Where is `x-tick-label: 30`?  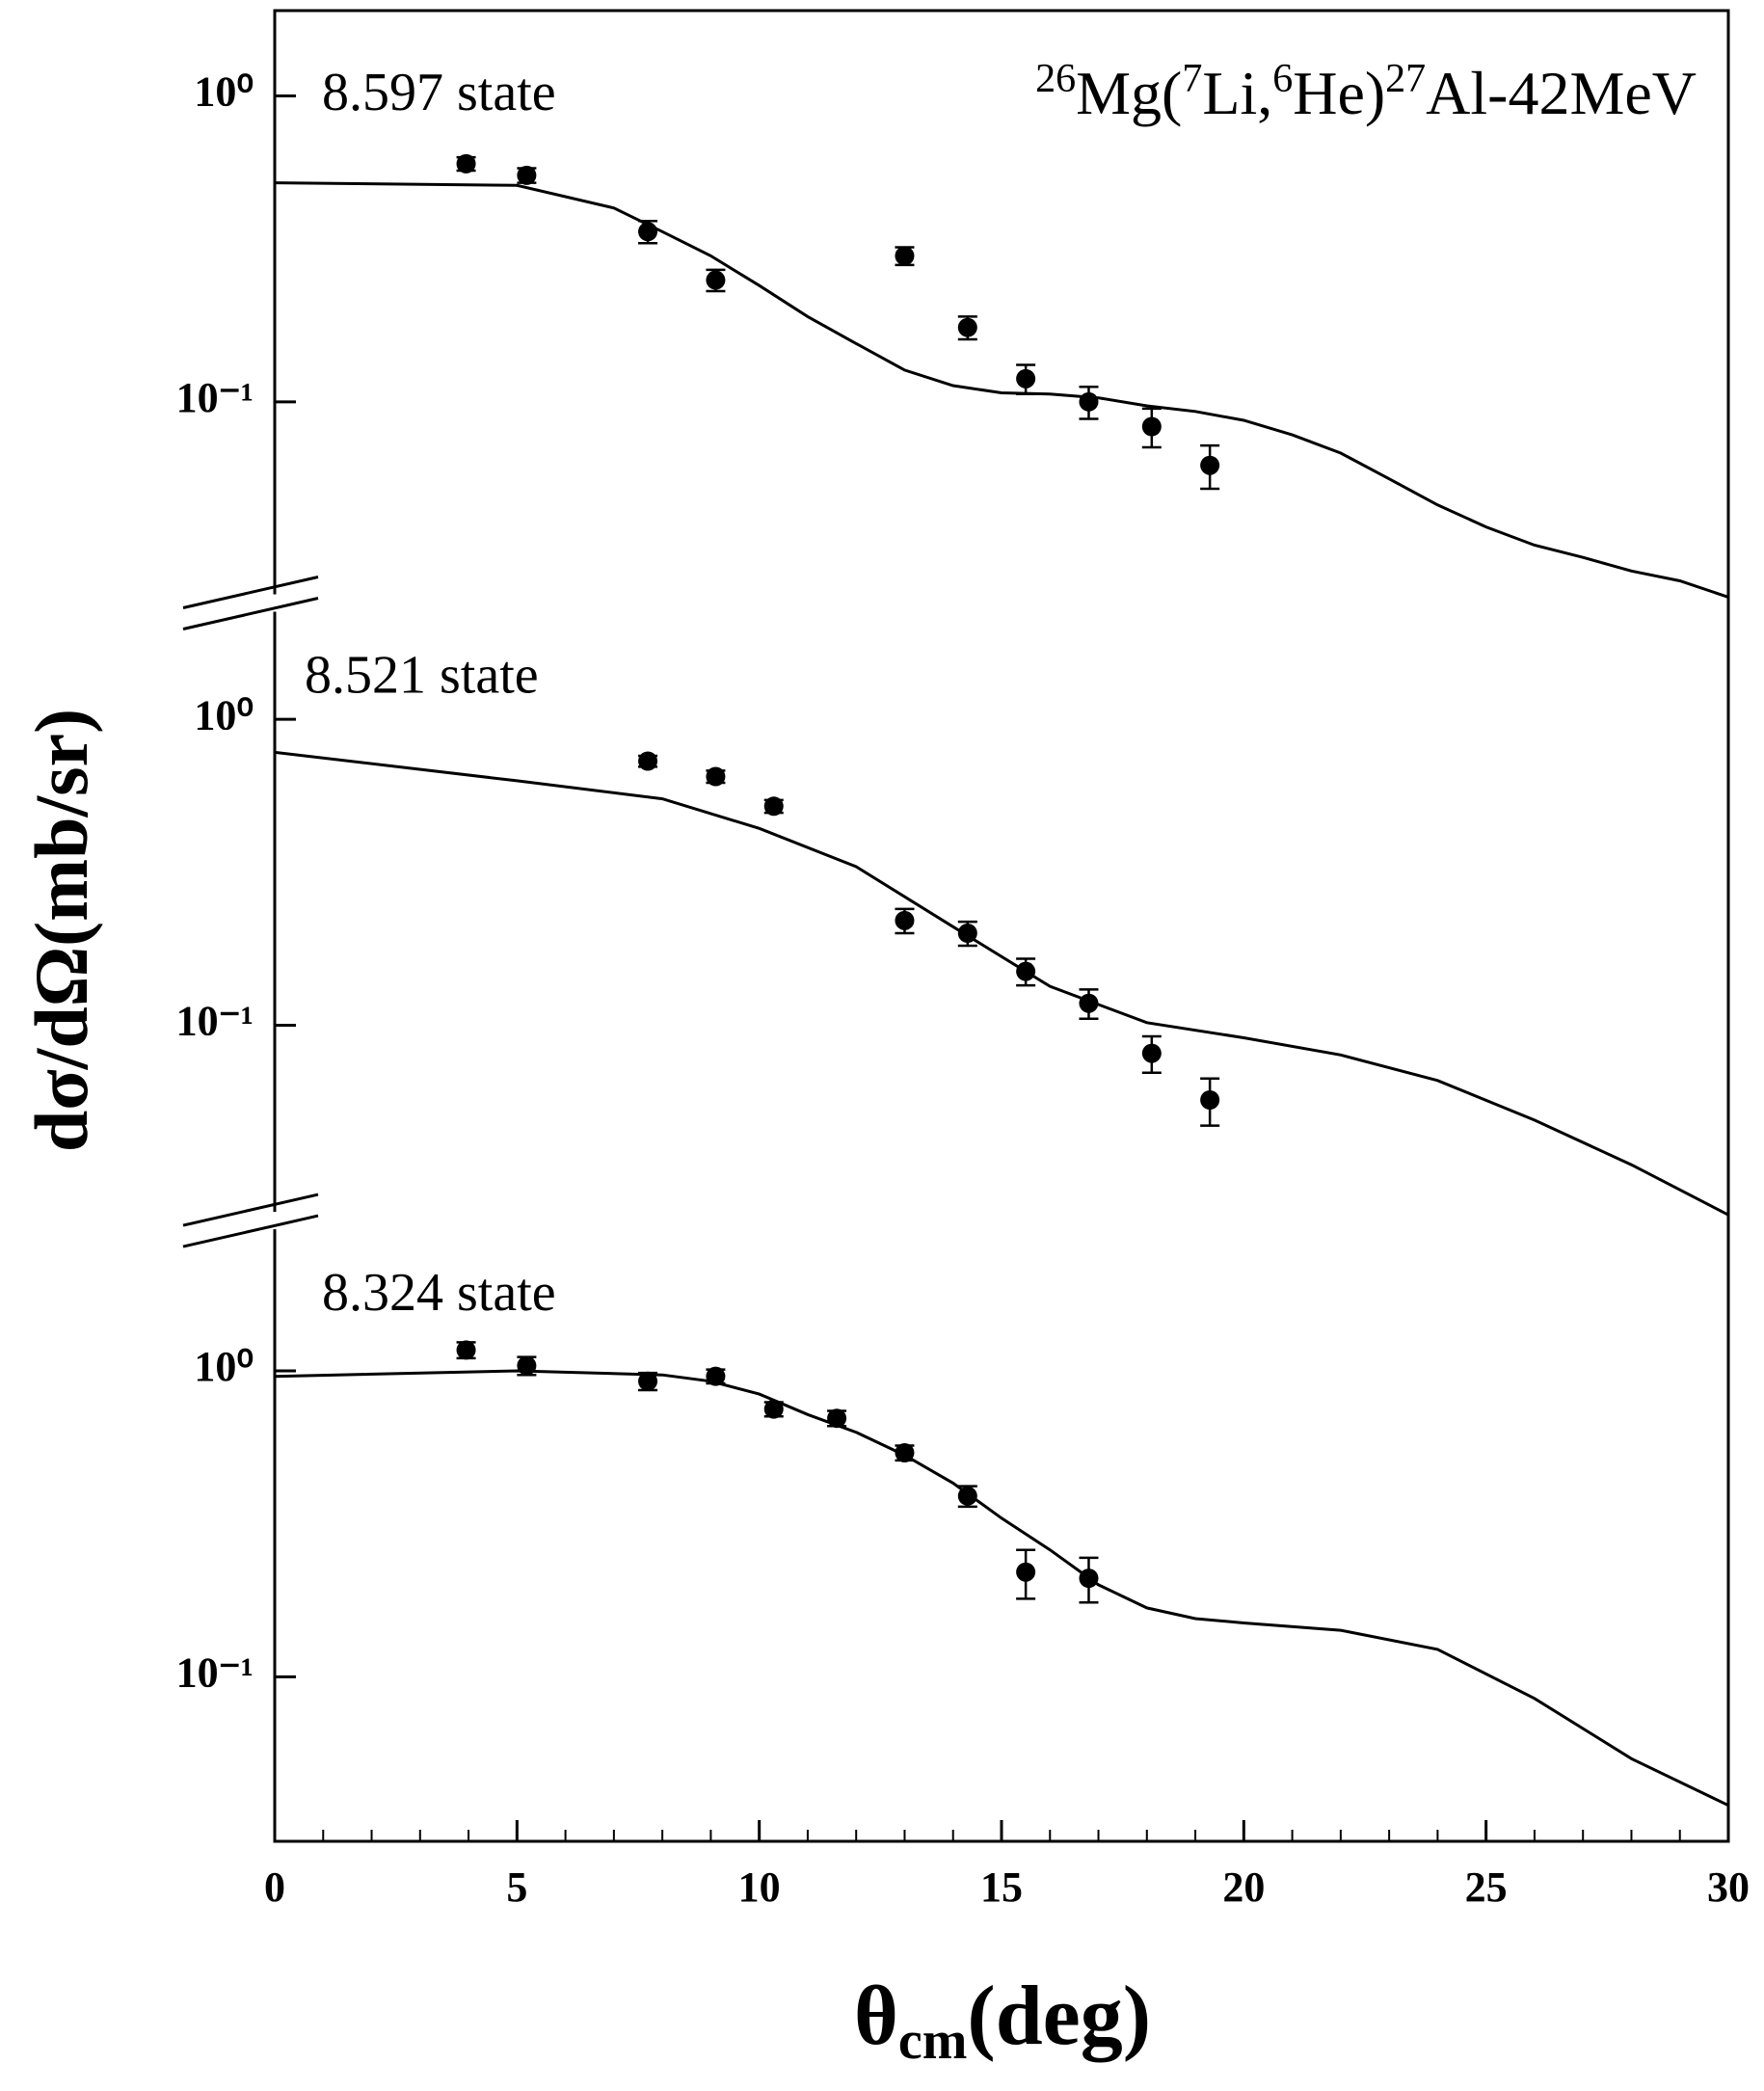
x-tick-label: 30 is located at coordinates (1728, 1887).